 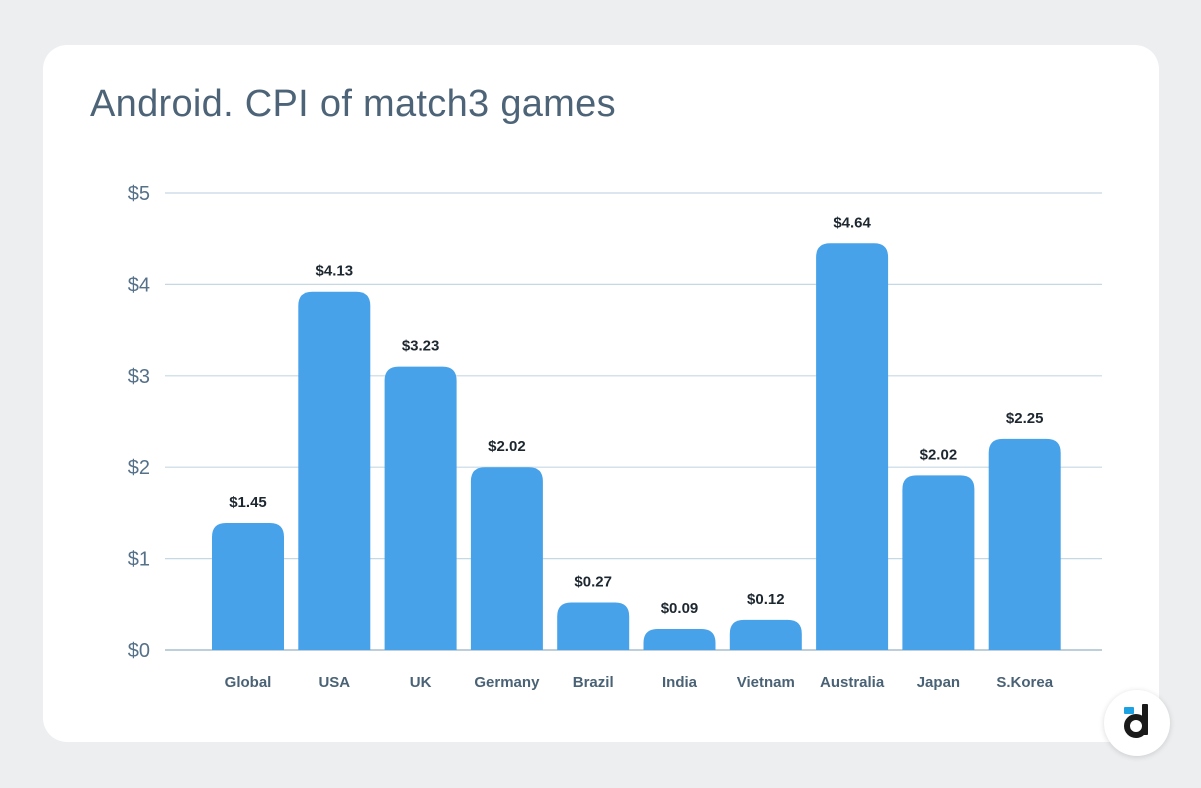 I want to click on x-tick-label: Vietnam, so click(x=766, y=682).